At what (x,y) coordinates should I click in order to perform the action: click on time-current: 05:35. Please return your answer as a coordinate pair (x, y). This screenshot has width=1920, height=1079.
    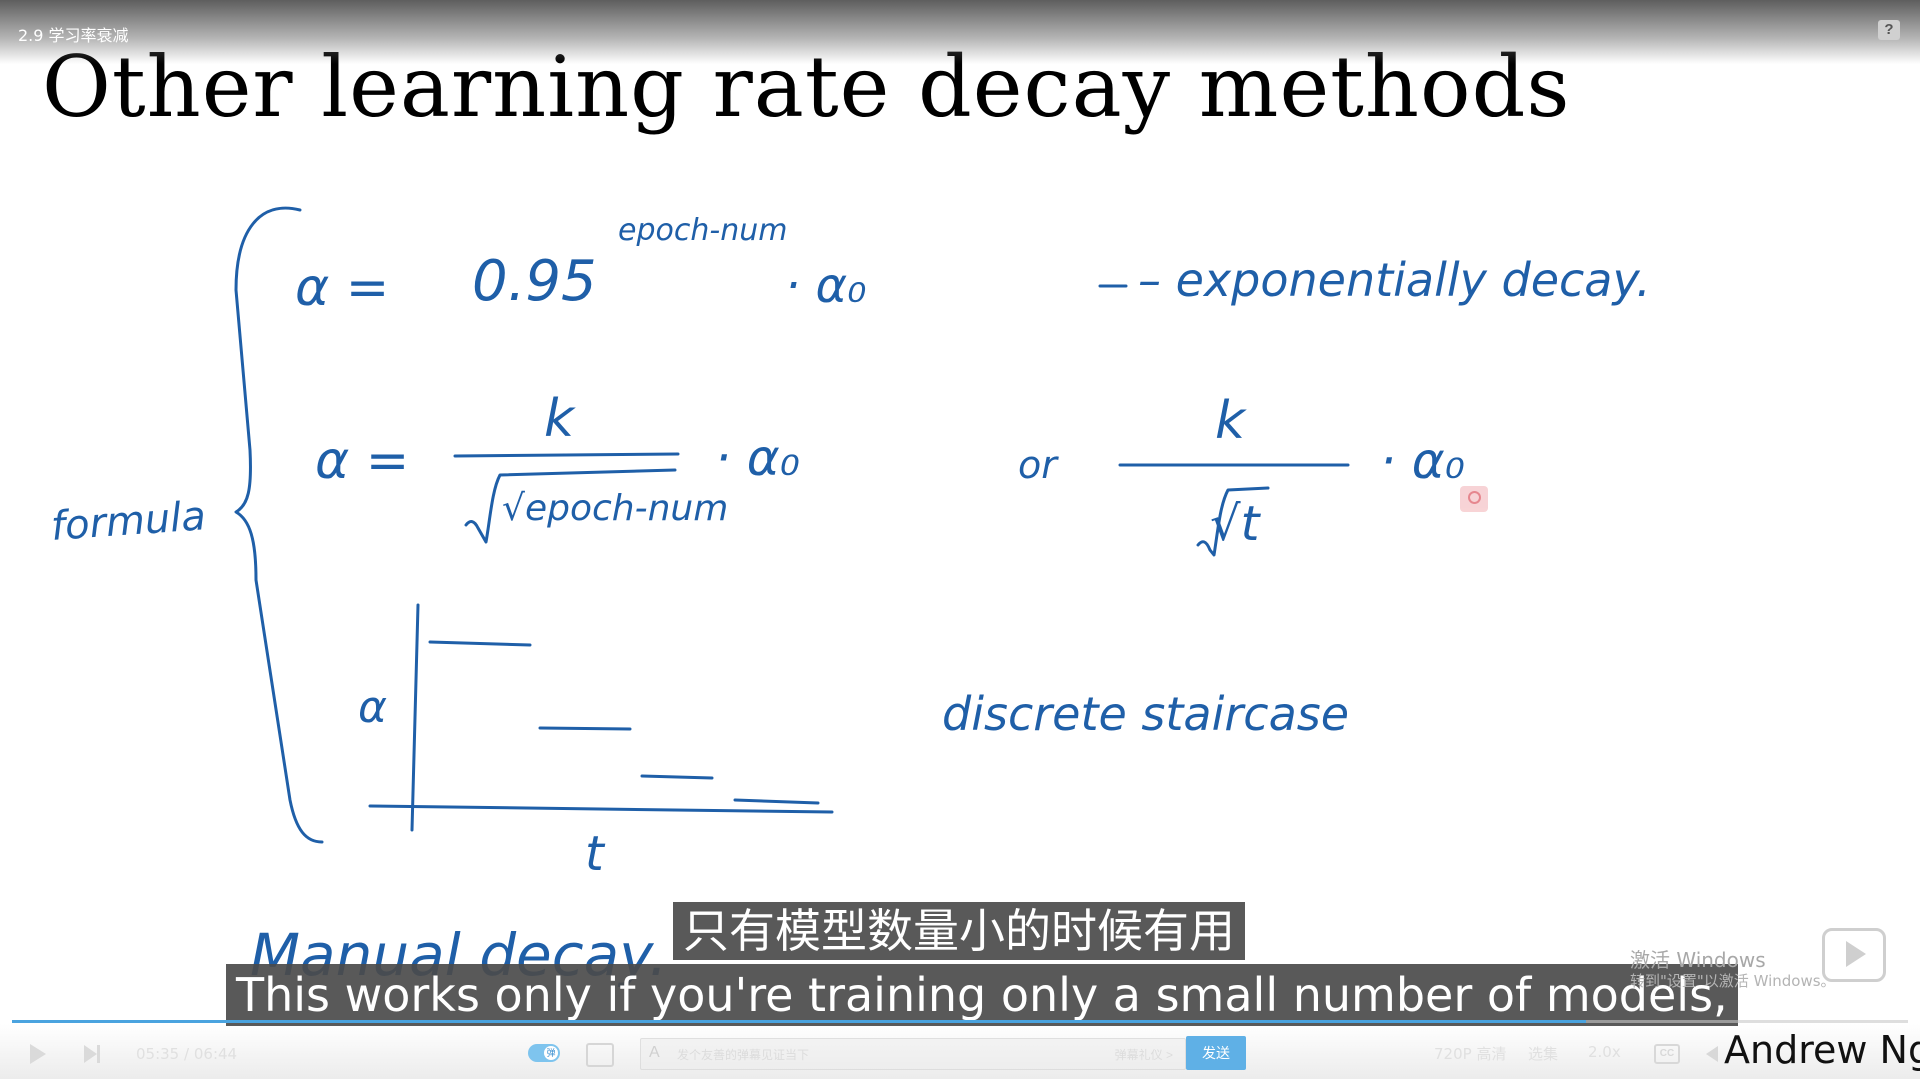
    Looking at the image, I should click on (158, 1054).